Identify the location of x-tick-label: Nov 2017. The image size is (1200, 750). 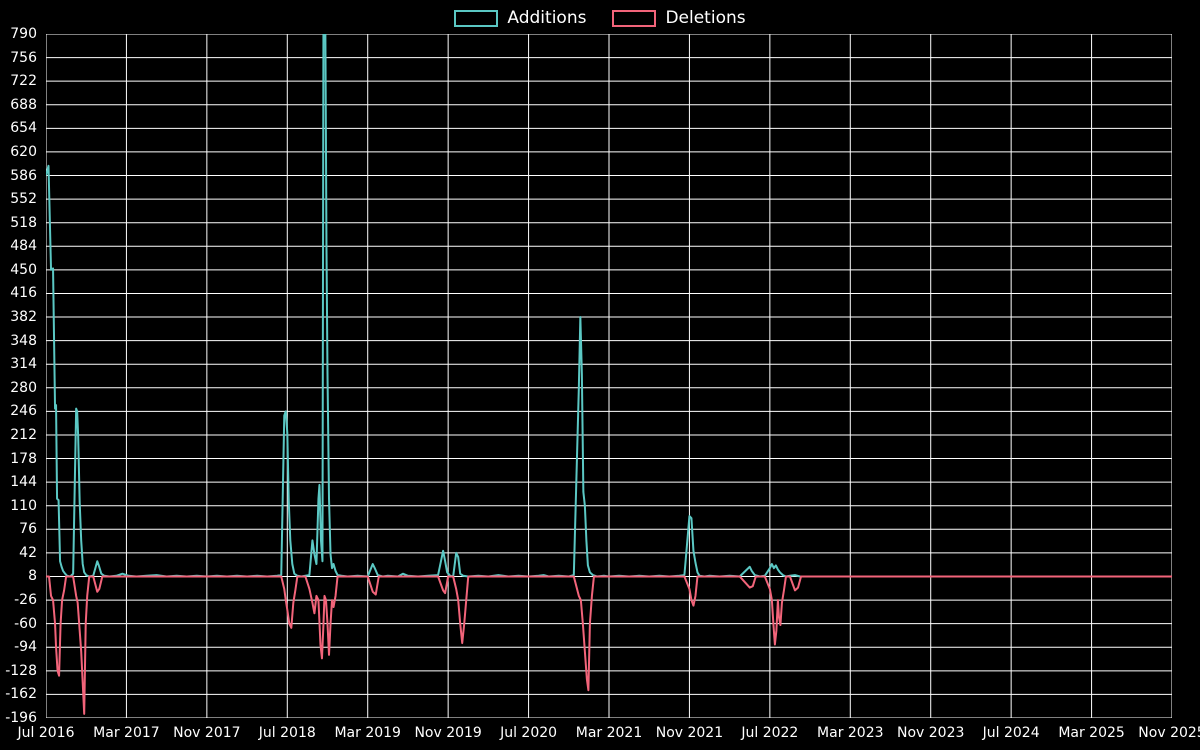
(207, 733).